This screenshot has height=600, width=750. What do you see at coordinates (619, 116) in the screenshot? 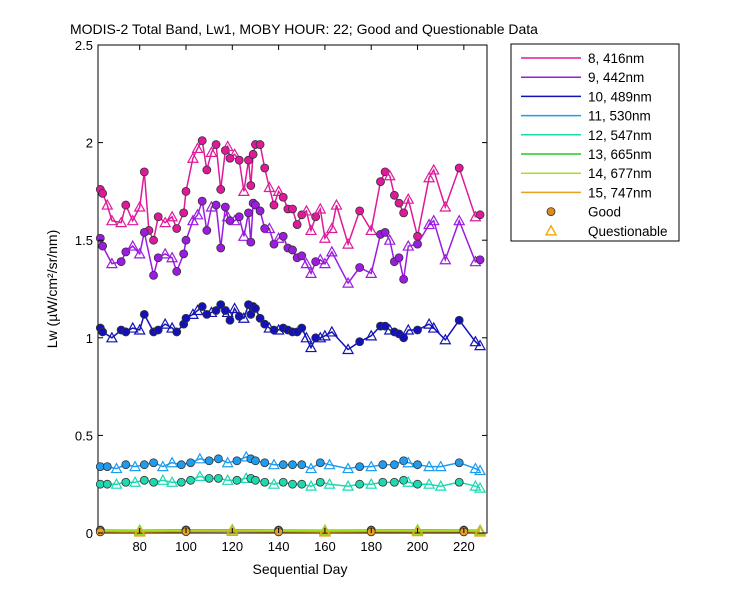
I see `legend-label: 11, 530nm` at bounding box center [619, 116].